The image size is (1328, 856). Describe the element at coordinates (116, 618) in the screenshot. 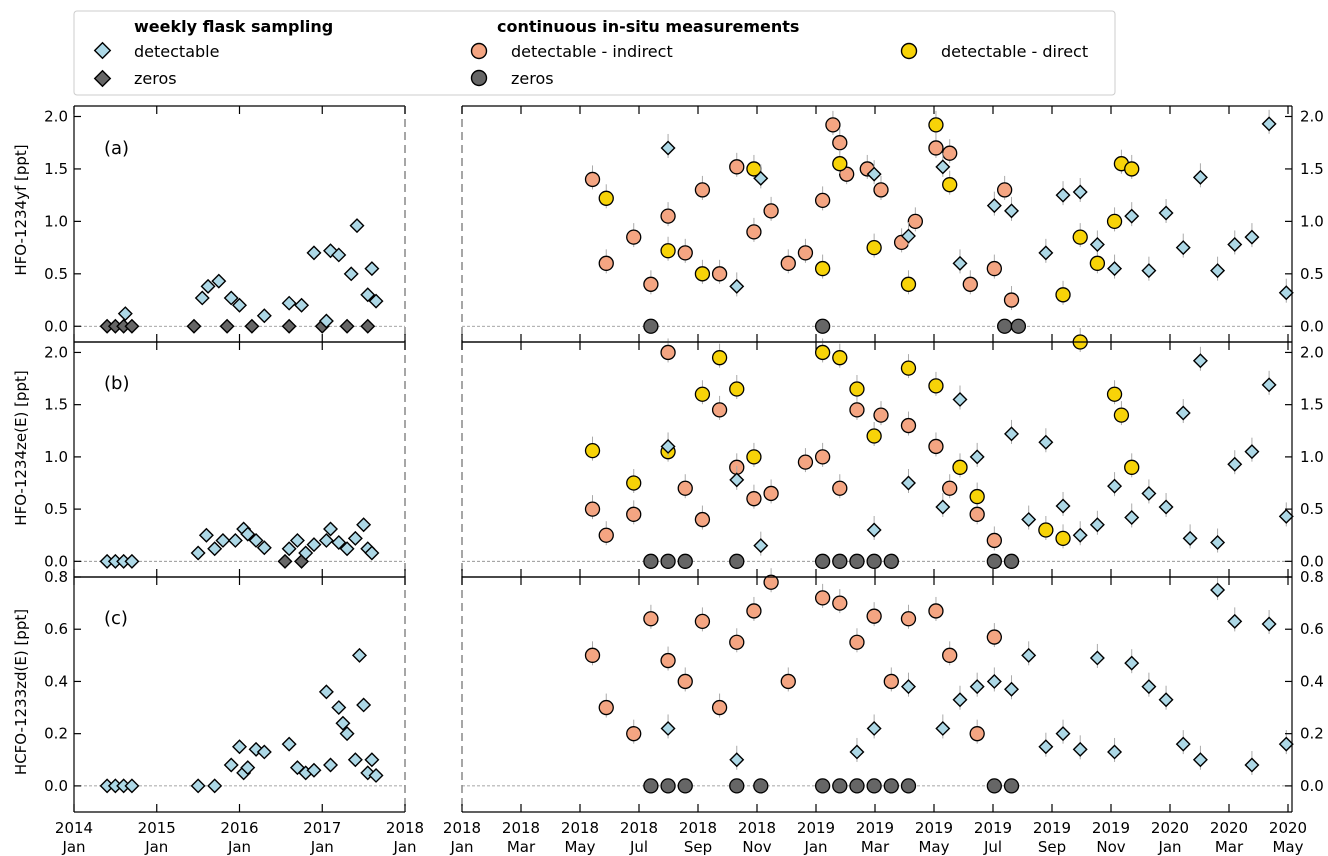

I see `panel-c-letter: (c)` at that location.